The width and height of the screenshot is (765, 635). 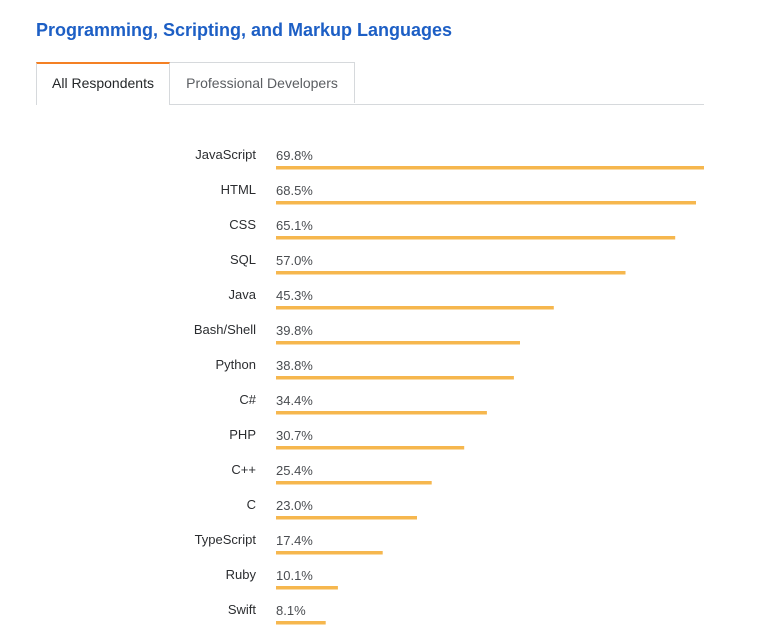 What do you see at coordinates (103, 83) in the screenshot?
I see `tab-all-respondents: All Respondents` at bounding box center [103, 83].